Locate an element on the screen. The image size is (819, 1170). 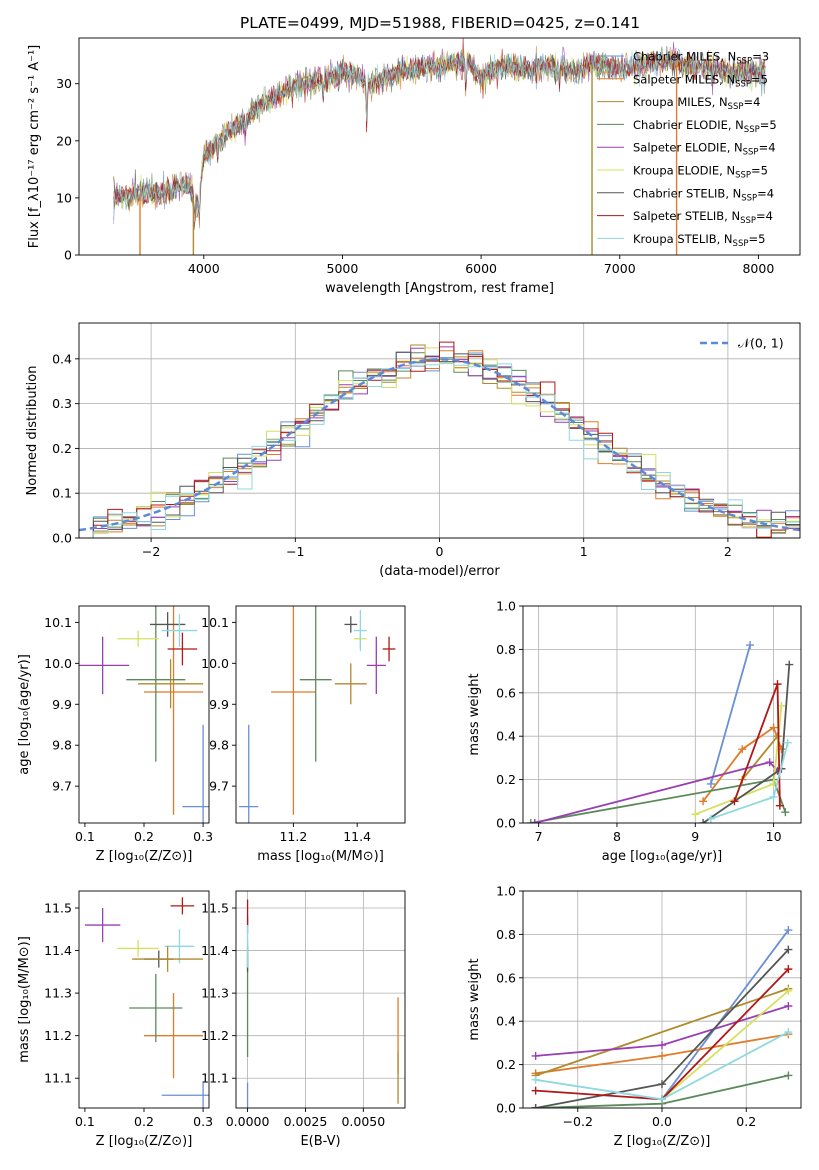
x-tick-label: −1 is located at coordinates (295, 551).